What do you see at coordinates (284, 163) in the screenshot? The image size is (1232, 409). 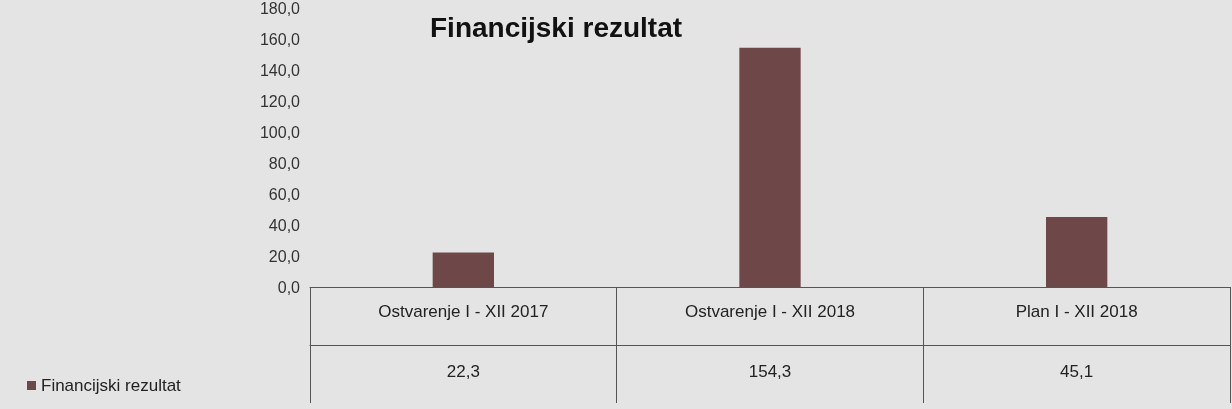 I see `y-tick-label: 80,0` at bounding box center [284, 163].